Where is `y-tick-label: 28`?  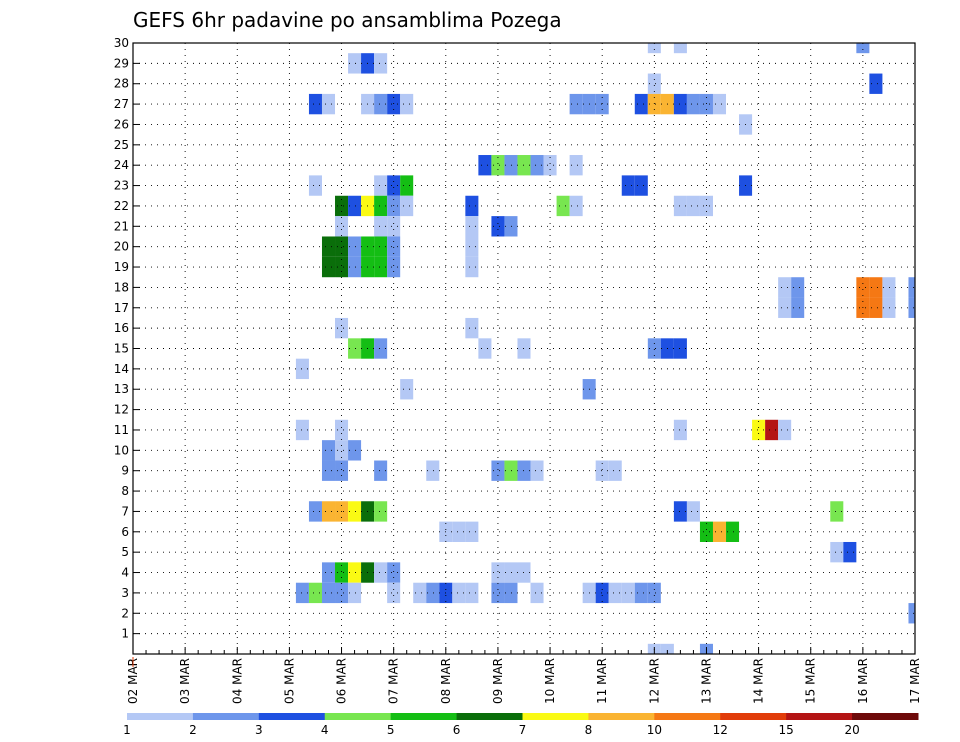 y-tick-label: 28 is located at coordinates (121, 84).